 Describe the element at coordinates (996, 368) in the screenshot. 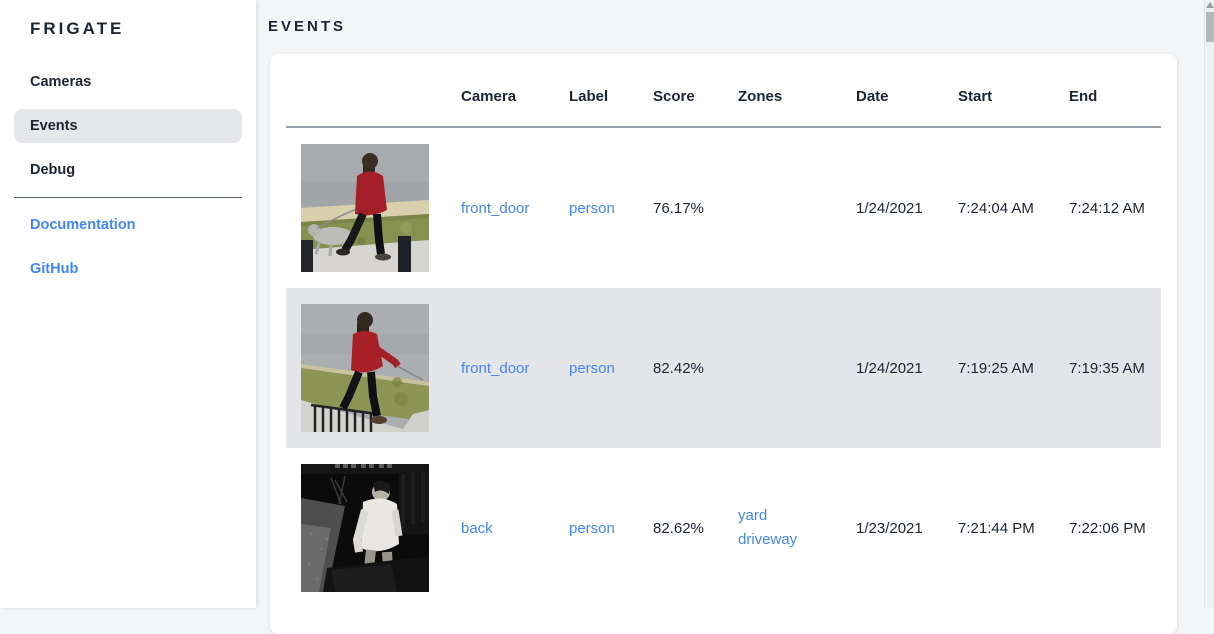

I see `start-value: 7:19:25 AM` at that location.